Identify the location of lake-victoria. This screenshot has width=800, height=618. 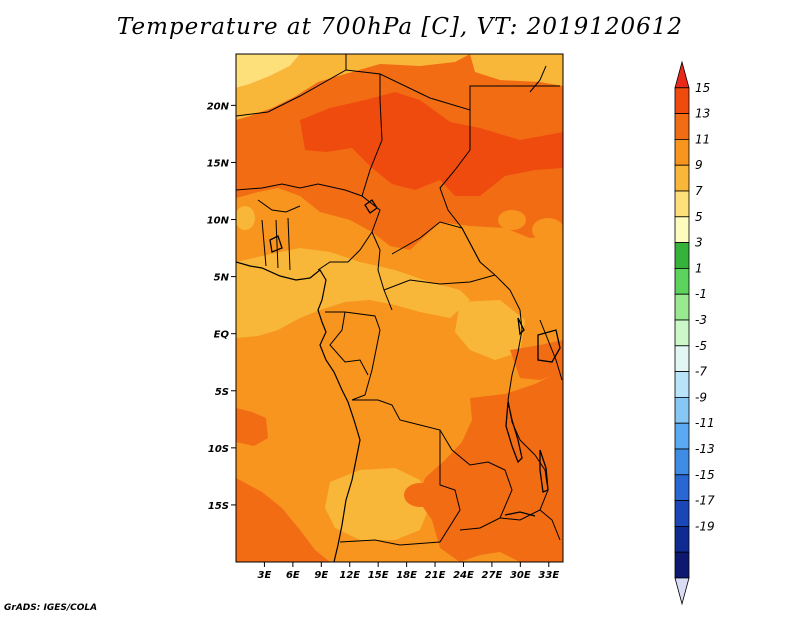
(549, 346).